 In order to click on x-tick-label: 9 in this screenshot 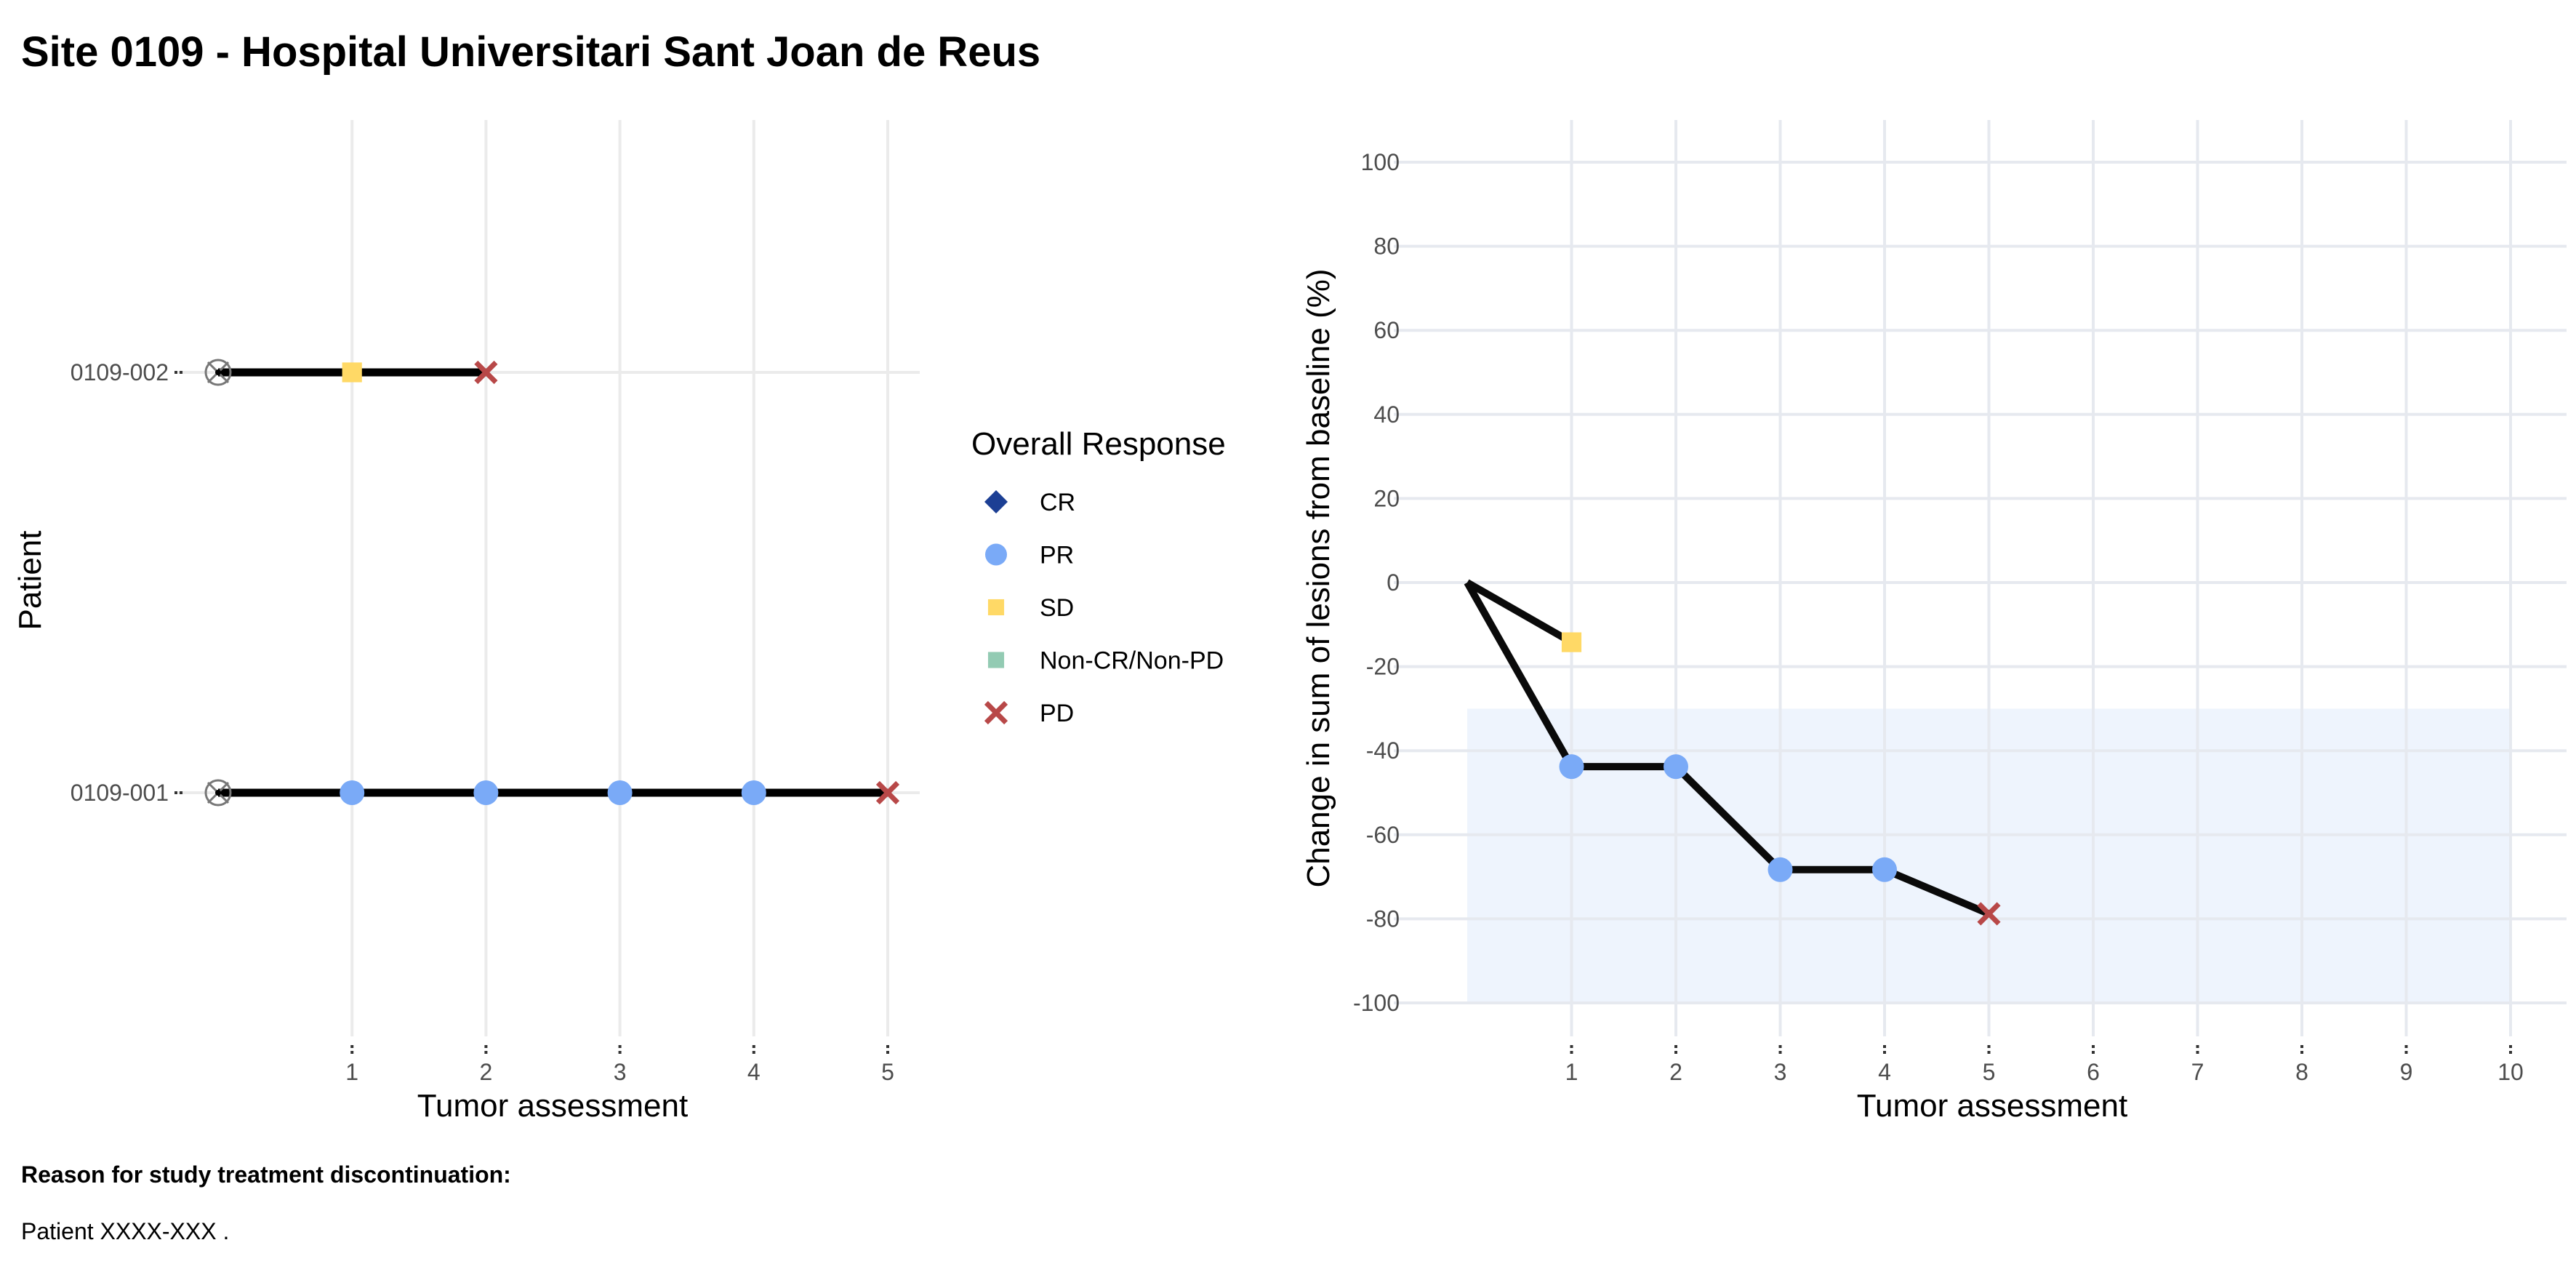, I will do `click(2406, 1072)`.